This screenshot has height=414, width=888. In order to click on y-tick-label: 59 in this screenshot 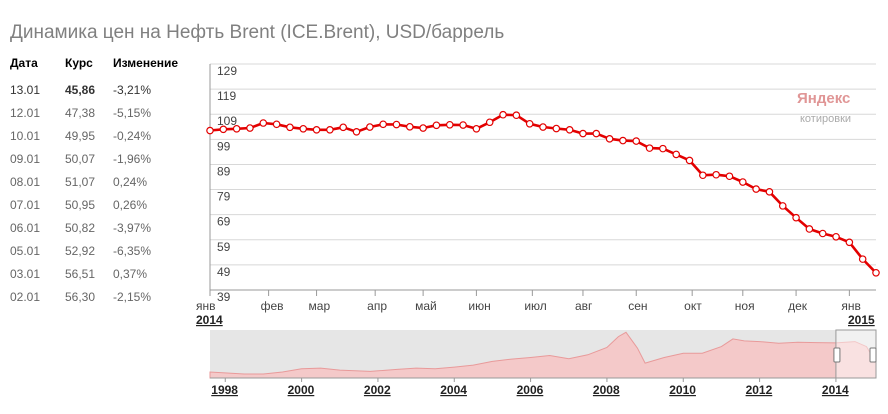, I will do `click(224, 247)`.